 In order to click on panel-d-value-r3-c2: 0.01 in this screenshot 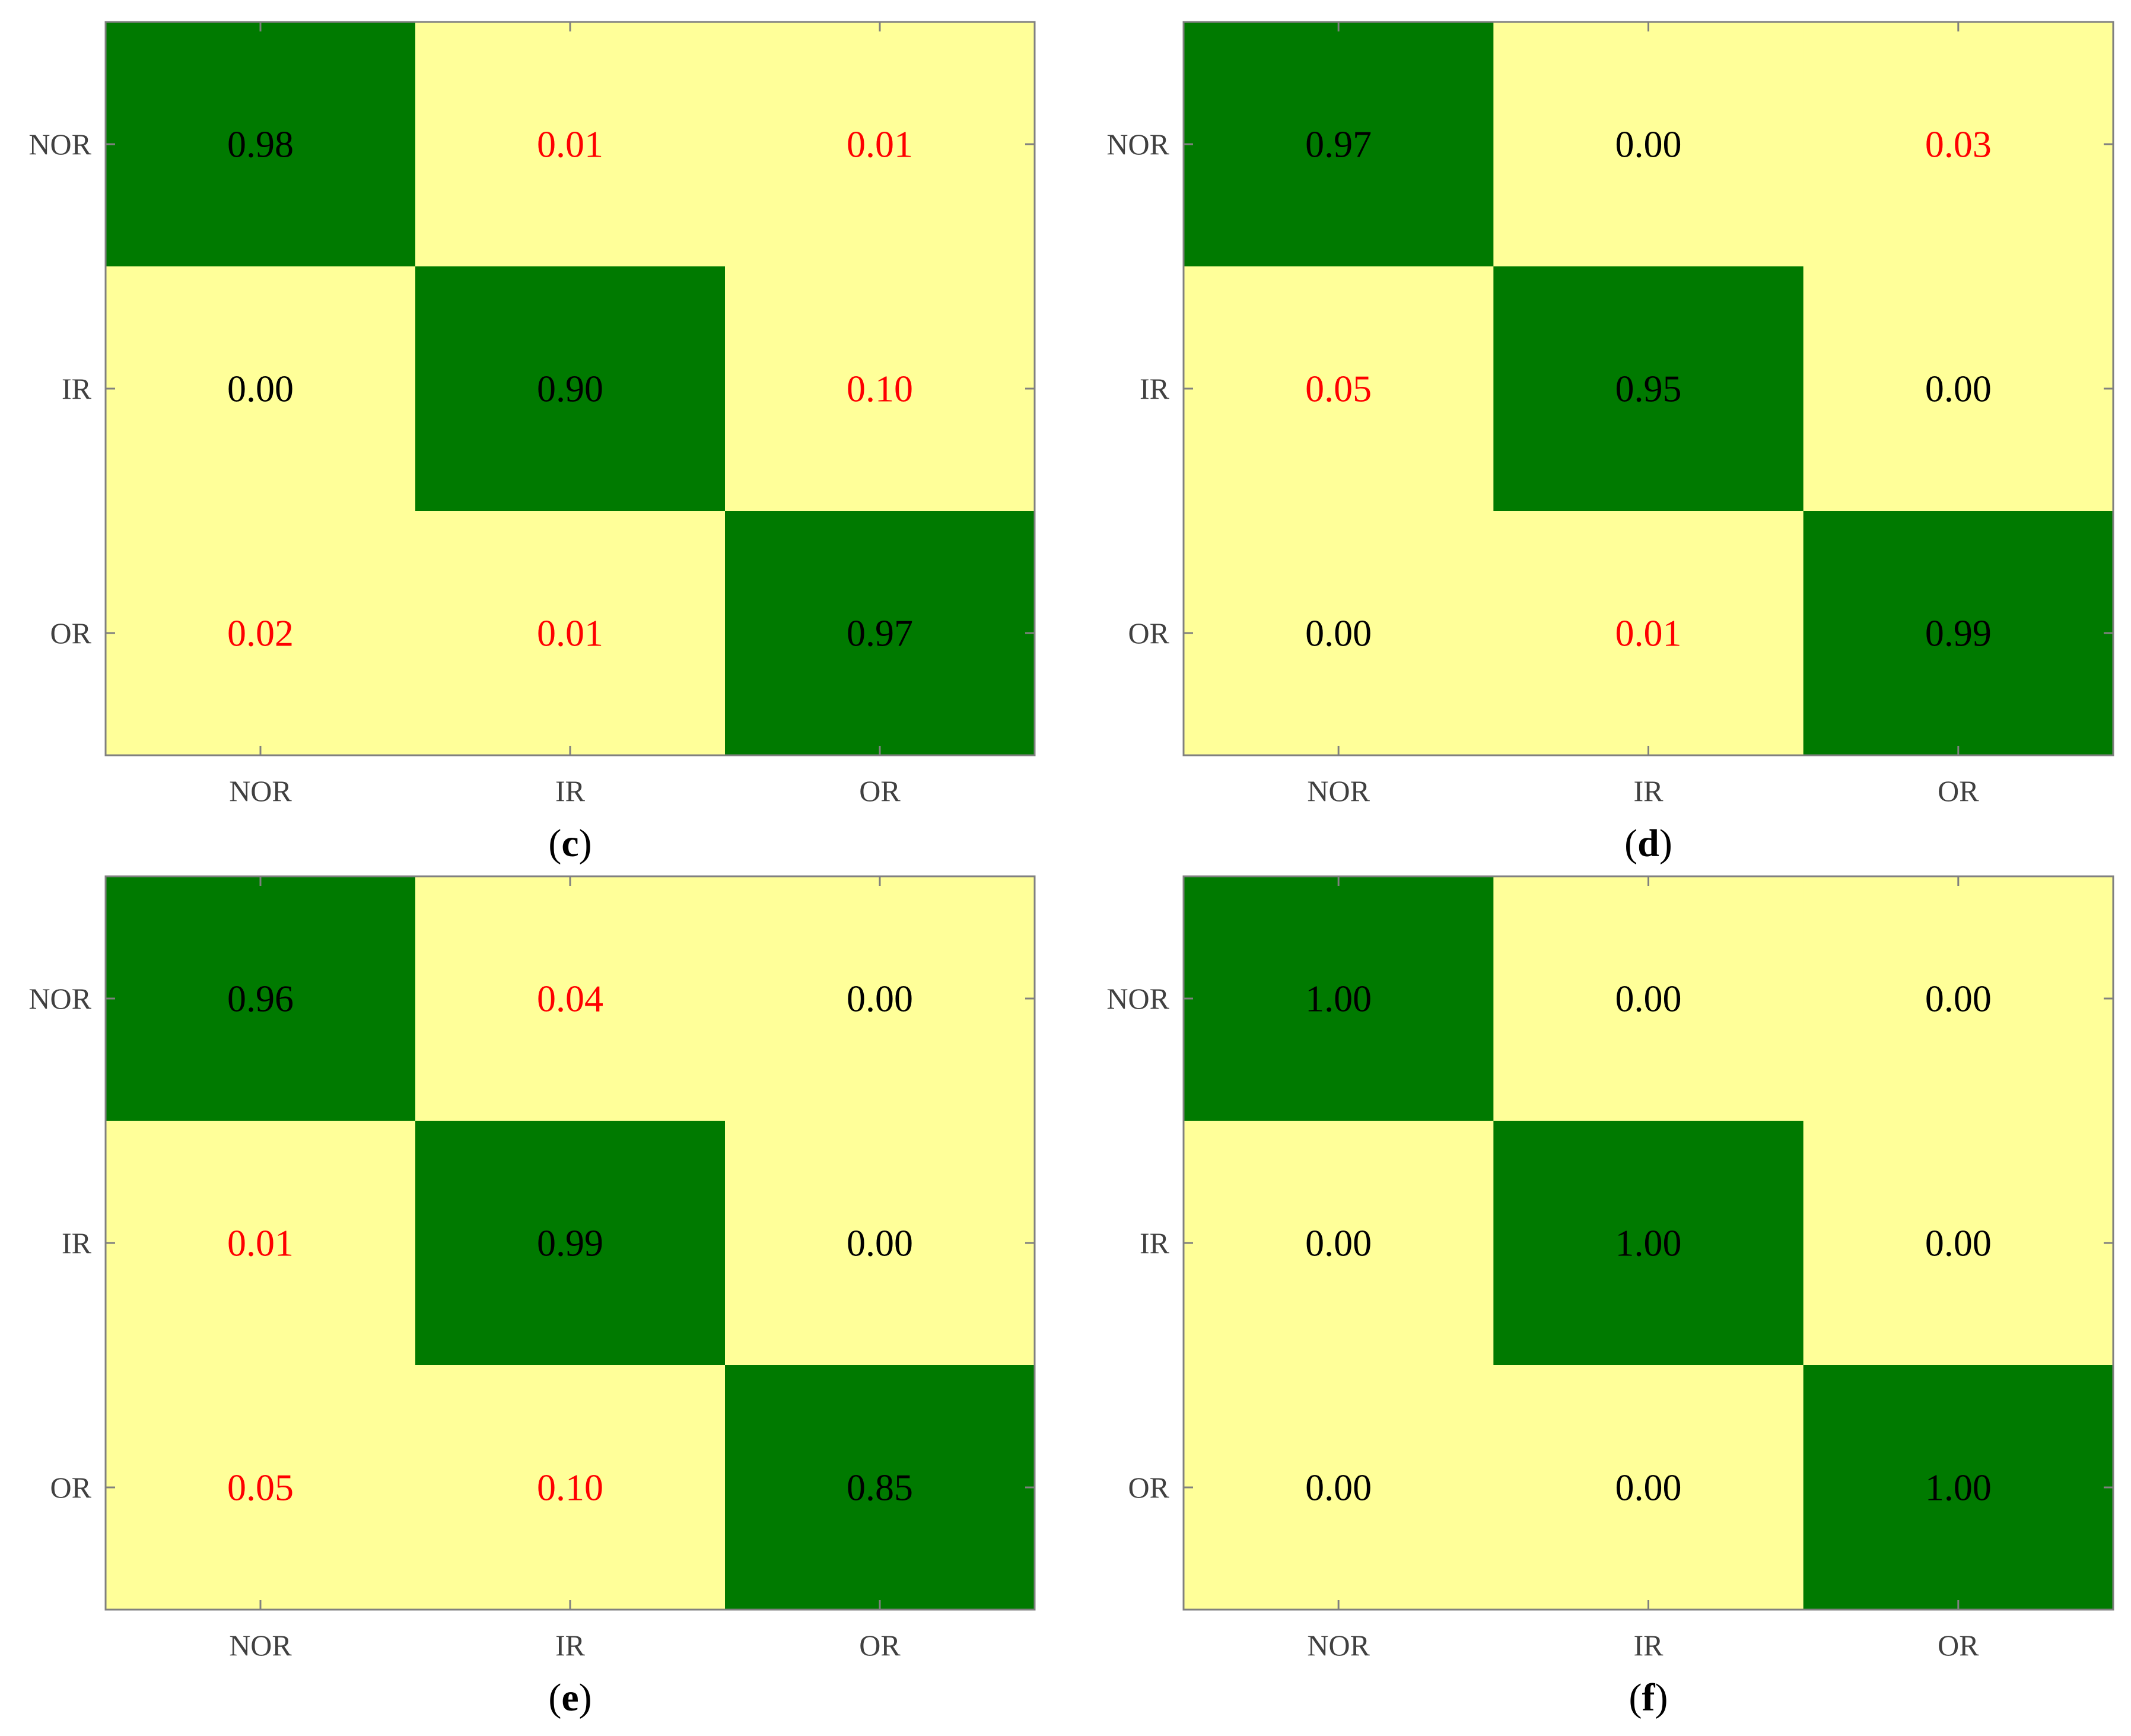, I will do `click(1649, 633)`.